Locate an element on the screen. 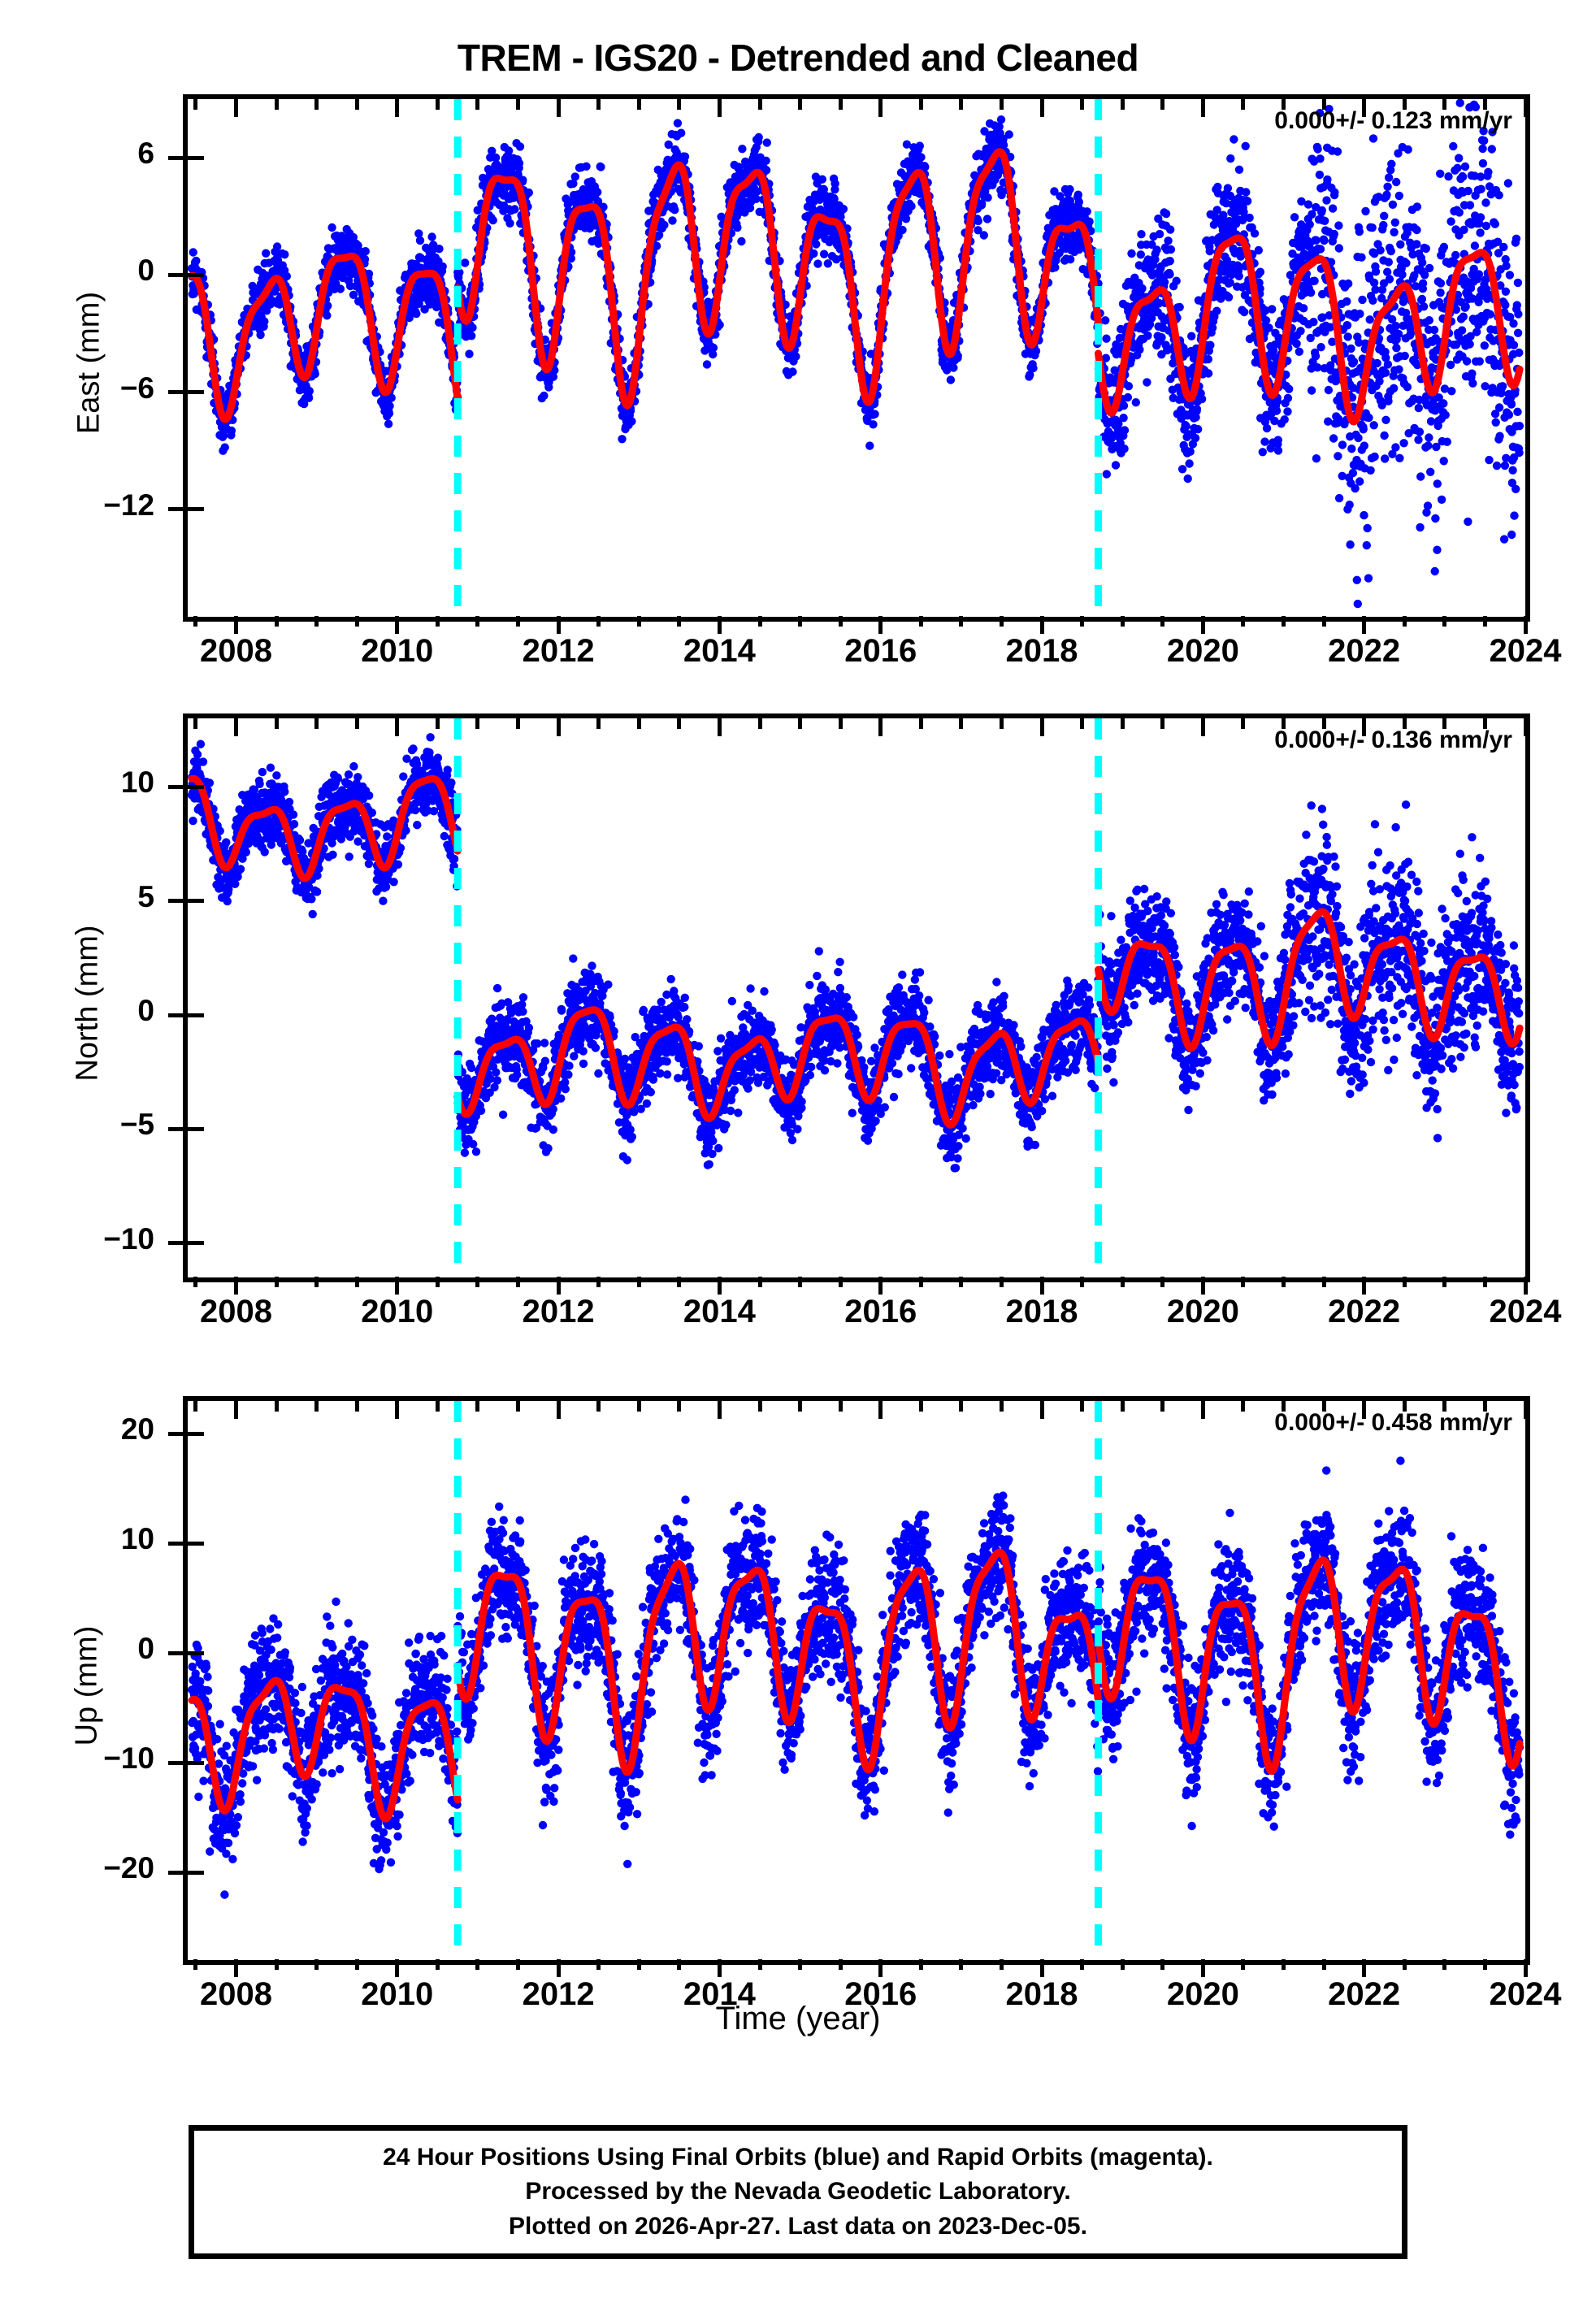 The image size is (1596, 2303). xtick-label-2014: 2014 is located at coordinates (719, 1312).